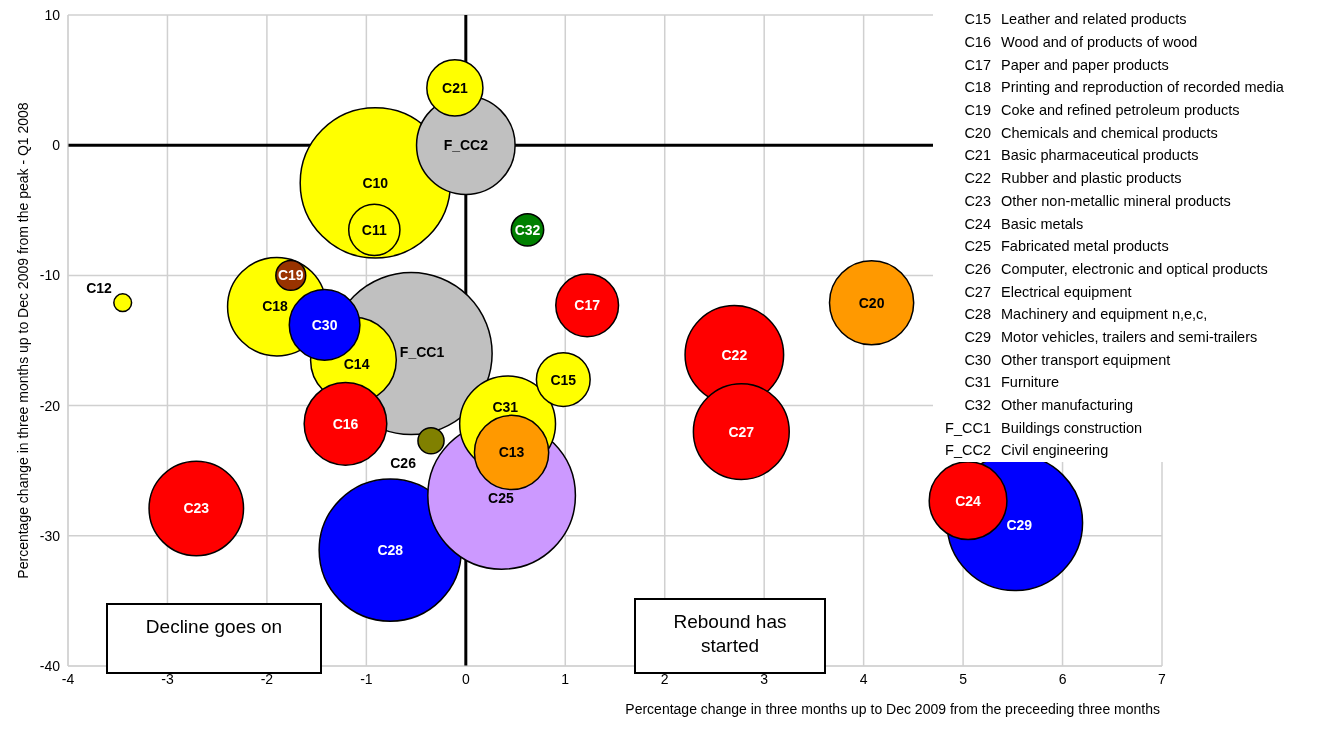  I want to click on text-box: Rebound has started, so click(730, 636).